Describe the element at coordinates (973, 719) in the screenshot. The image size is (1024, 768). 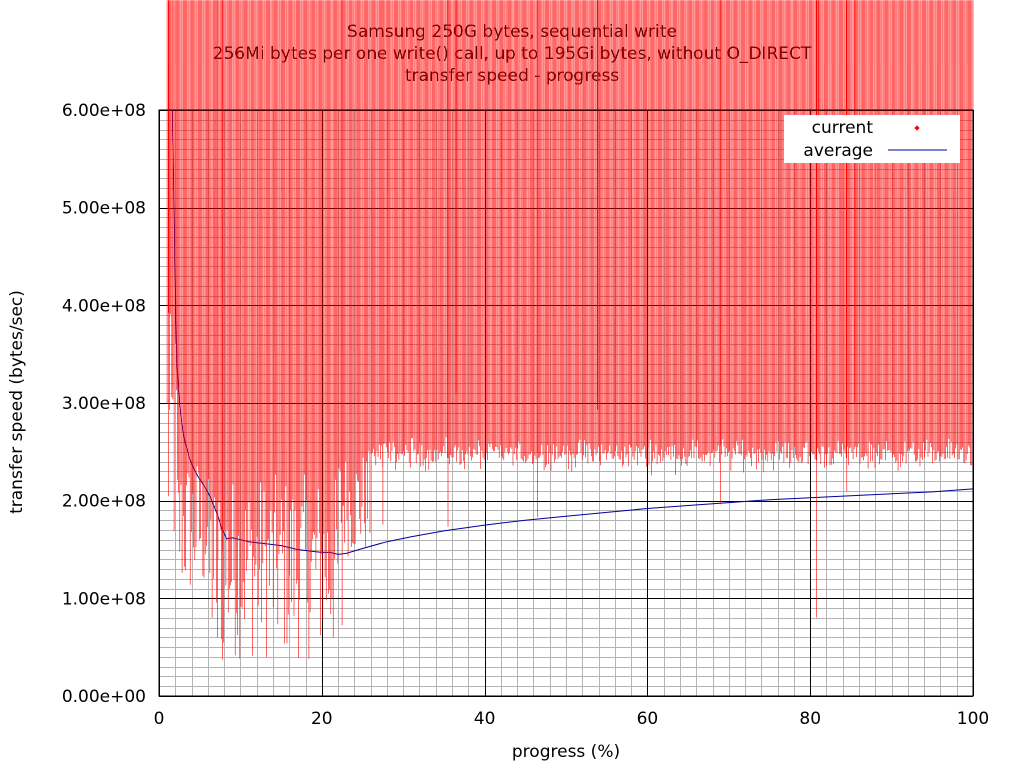
I see `x-tick-label: 100` at that location.